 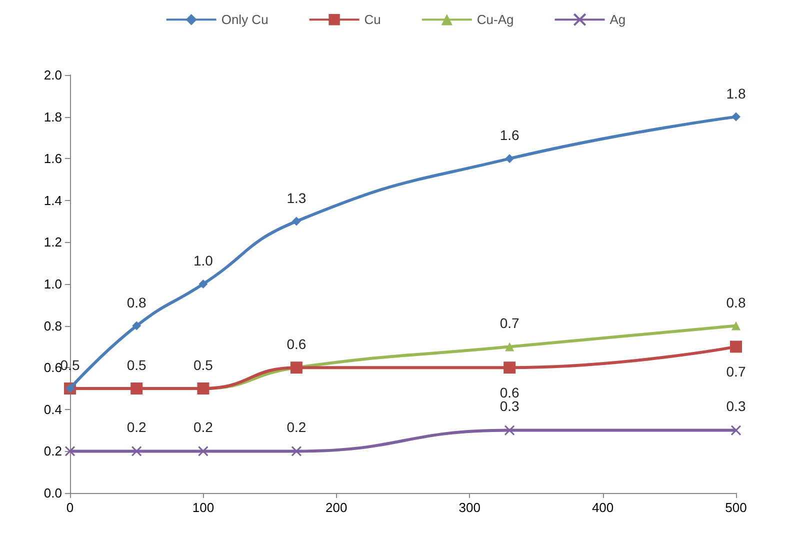 I want to click on legend-label: Ag, so click(x=618, y=20).